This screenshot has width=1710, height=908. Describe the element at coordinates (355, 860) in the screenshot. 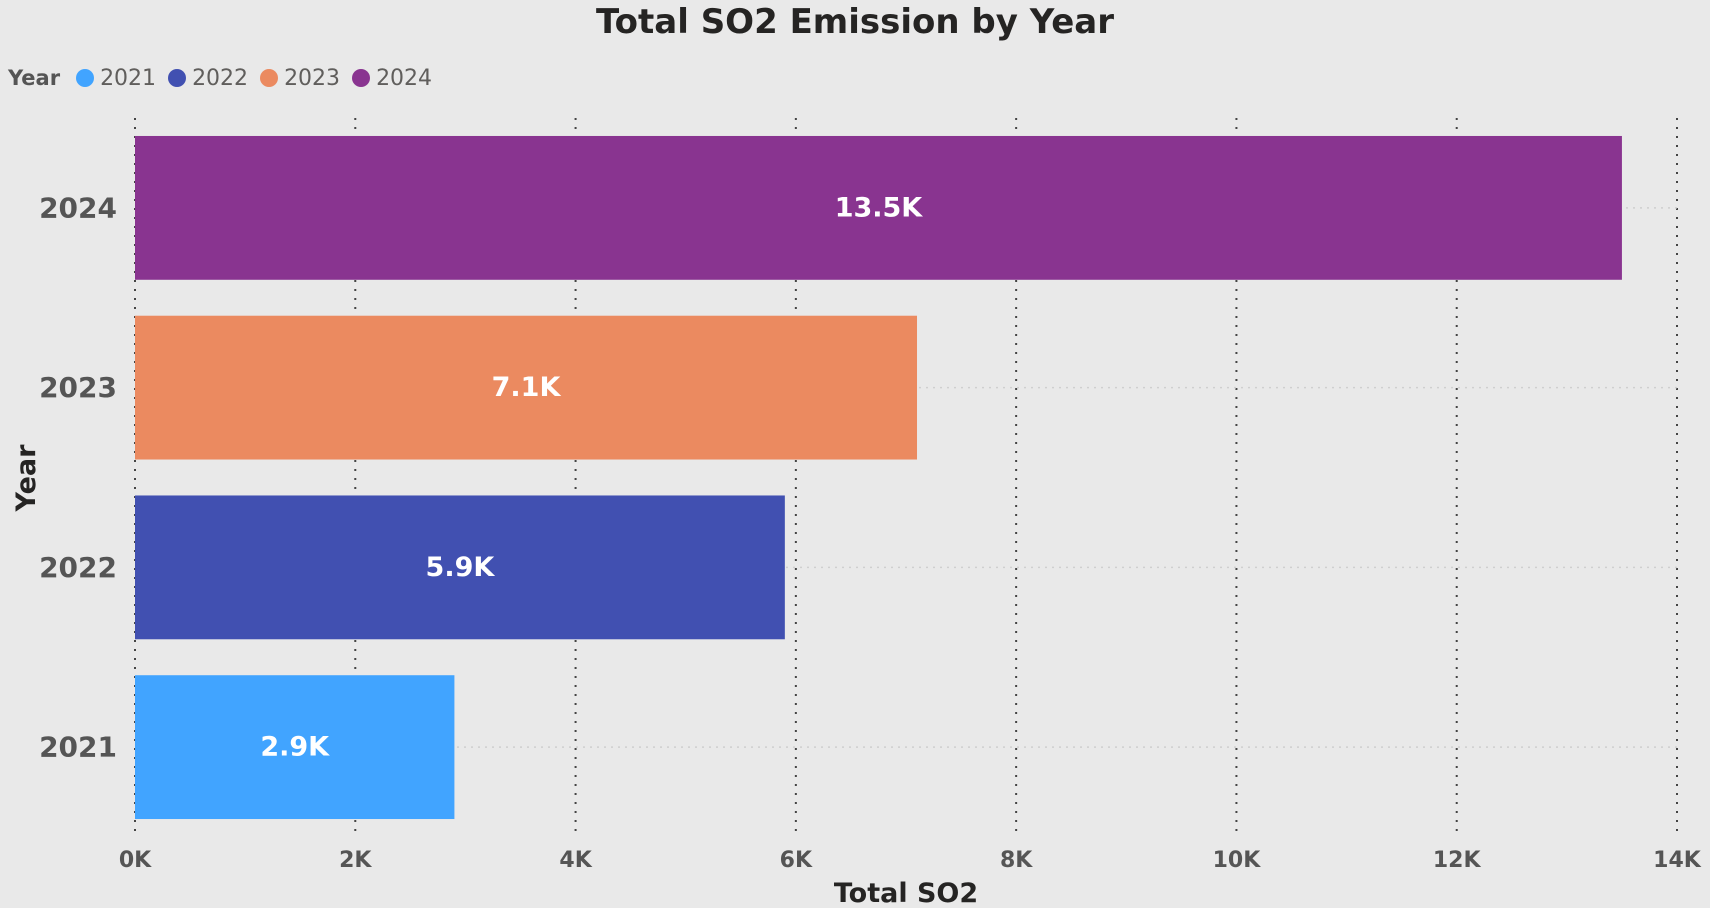

I see `x-tick-label: 2K` at that location.